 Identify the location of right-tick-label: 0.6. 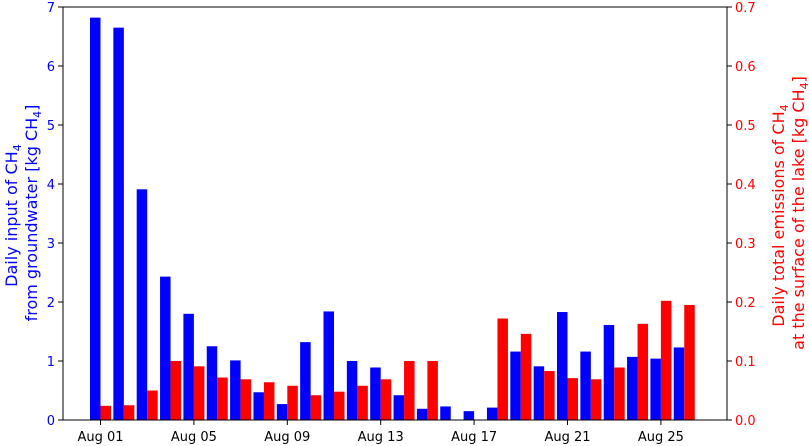
(745, 67).